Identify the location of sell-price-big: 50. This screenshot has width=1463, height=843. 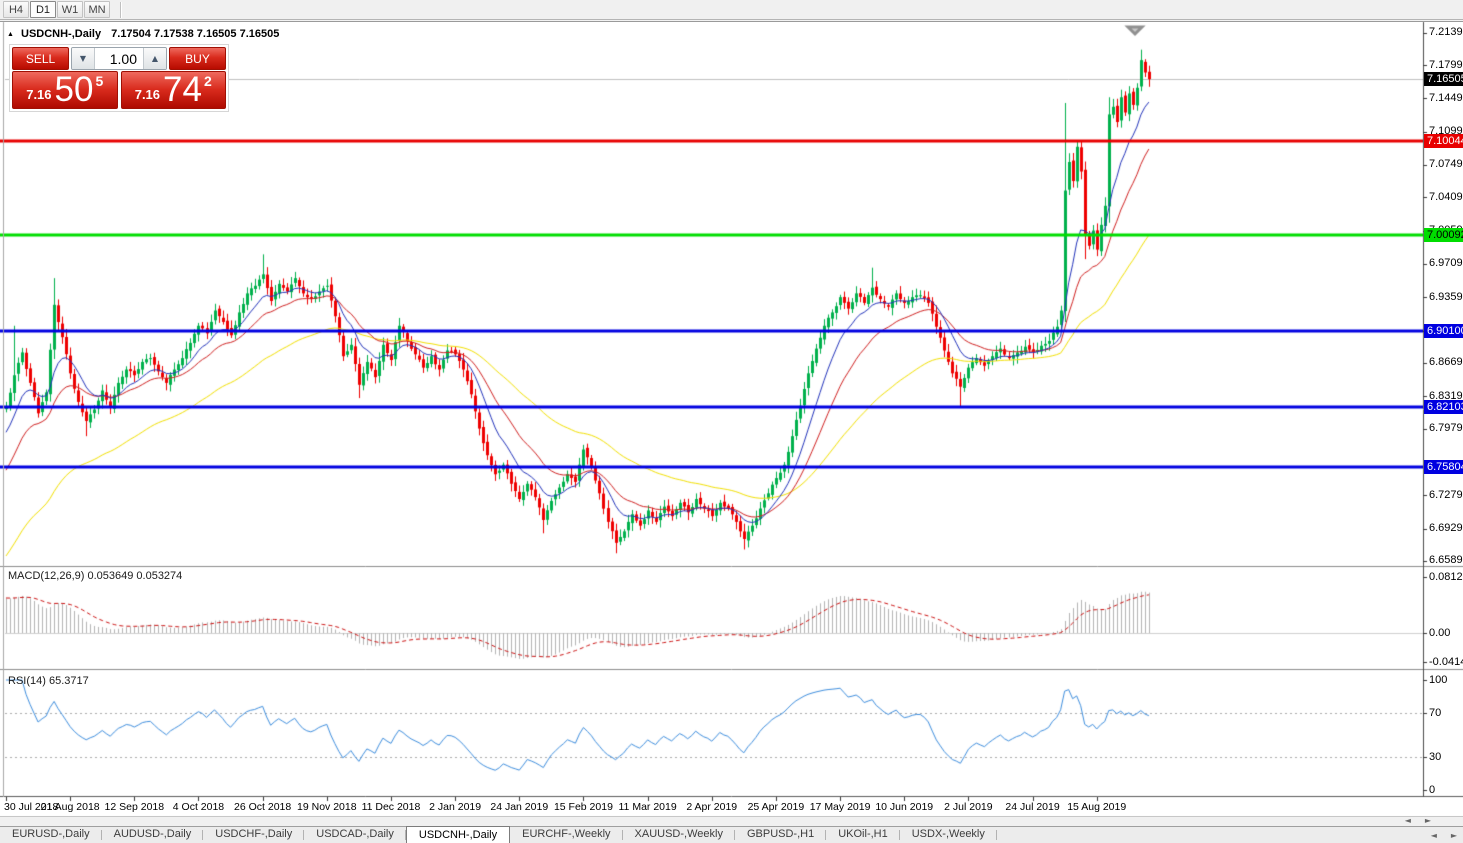
(74, 89).